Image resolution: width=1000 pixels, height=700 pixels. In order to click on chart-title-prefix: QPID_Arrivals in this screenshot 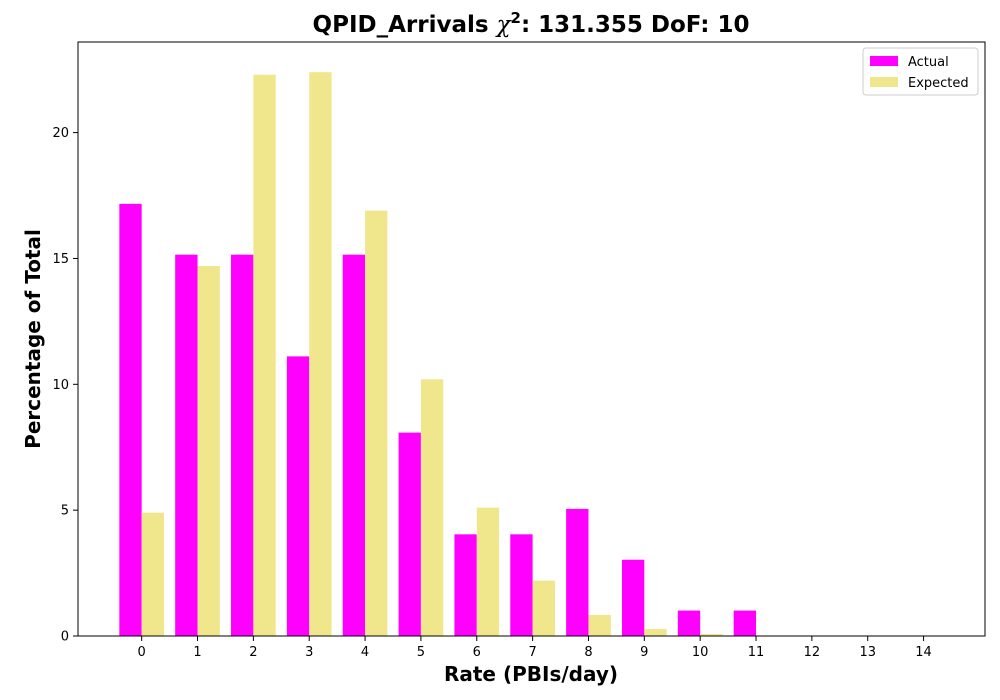, I will do `click(405, 25)`.